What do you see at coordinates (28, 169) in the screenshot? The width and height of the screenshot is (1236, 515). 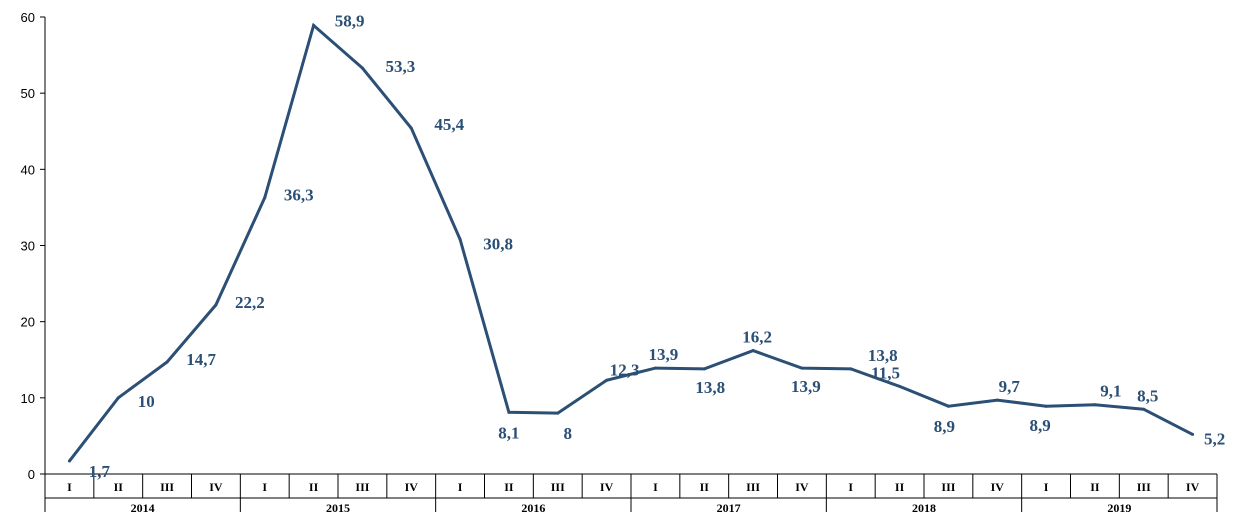 I see `y-tick-label: 40` at bounding box center [28, 169].